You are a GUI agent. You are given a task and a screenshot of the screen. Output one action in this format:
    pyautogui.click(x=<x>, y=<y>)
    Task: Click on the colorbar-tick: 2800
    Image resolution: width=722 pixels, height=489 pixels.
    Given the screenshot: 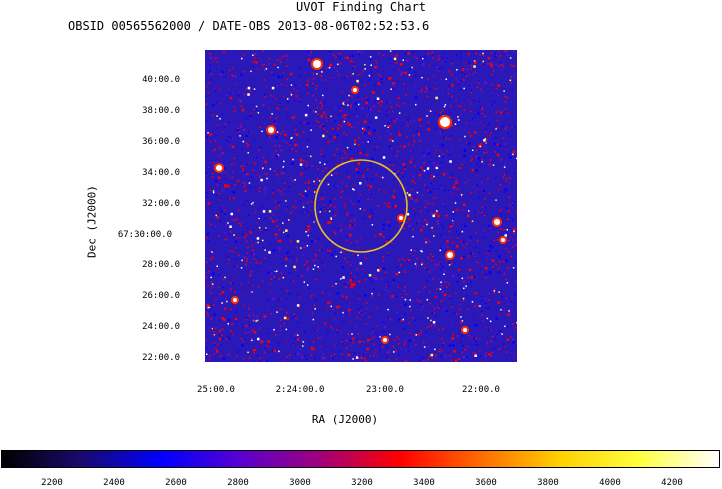 What is the action you would take?
    pyautogui.click(x=238, y=483)
    